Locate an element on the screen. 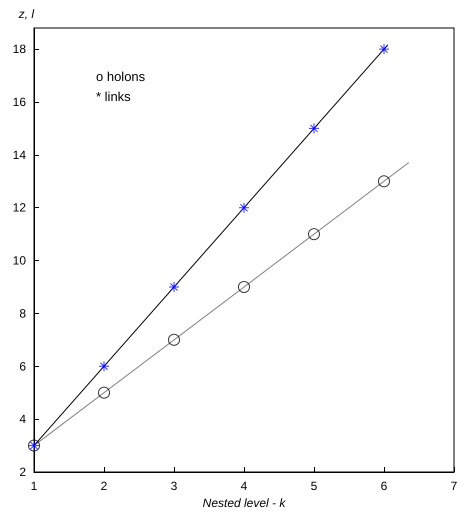 The image size is (470, 532). x-axis-title: Nested level - k is located at coordinates (244, 503).